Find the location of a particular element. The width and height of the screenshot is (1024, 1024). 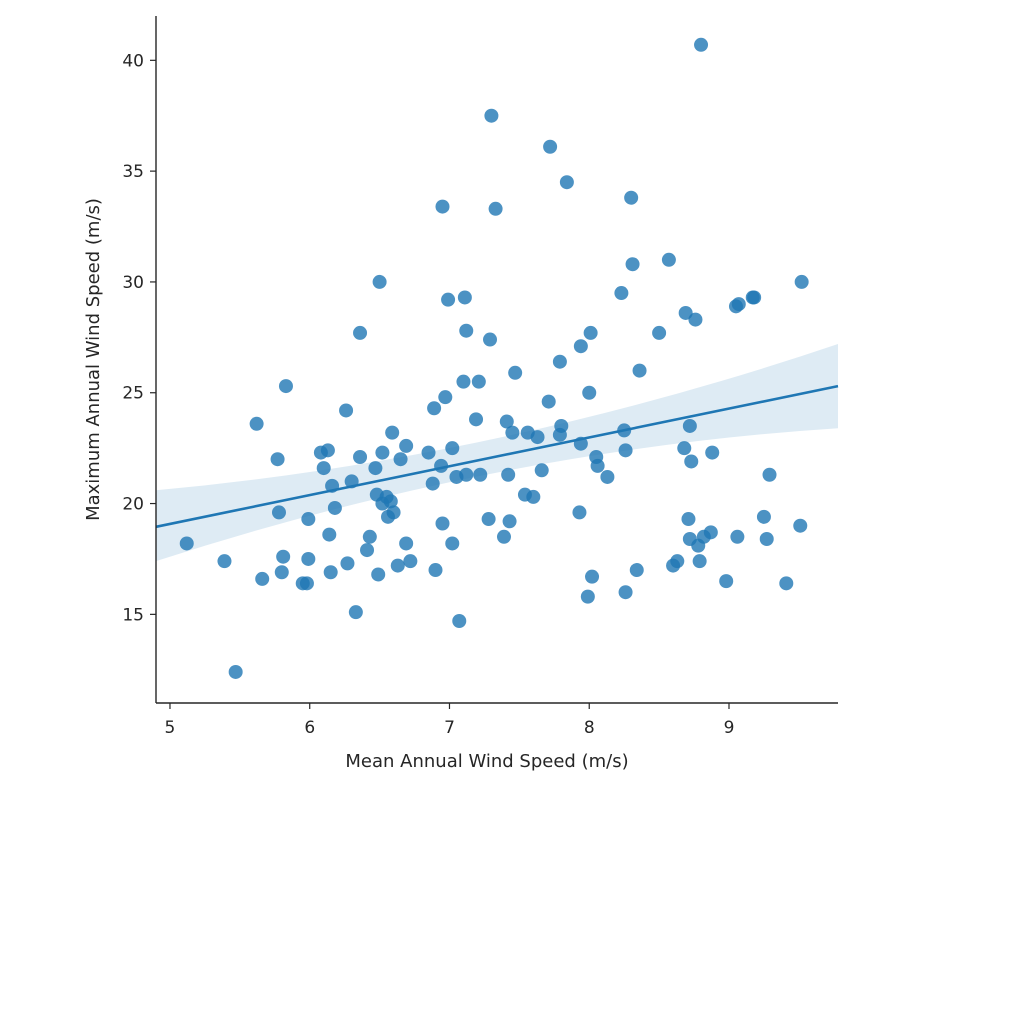

y-tick-label: 30 is located at coordinates (133, 283).